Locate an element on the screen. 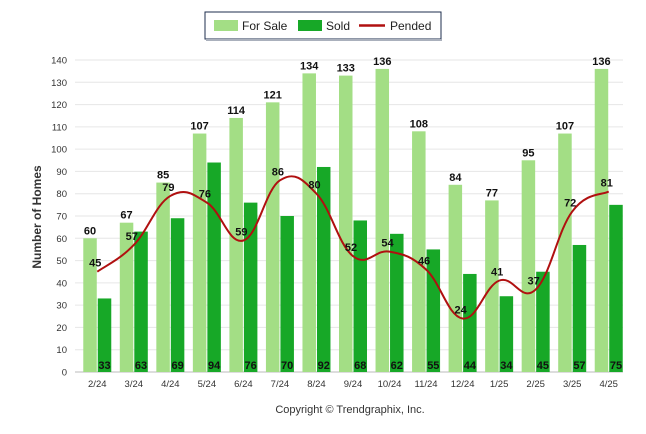  x-tick-label: 6/24 is located at coordinates (243, 384).